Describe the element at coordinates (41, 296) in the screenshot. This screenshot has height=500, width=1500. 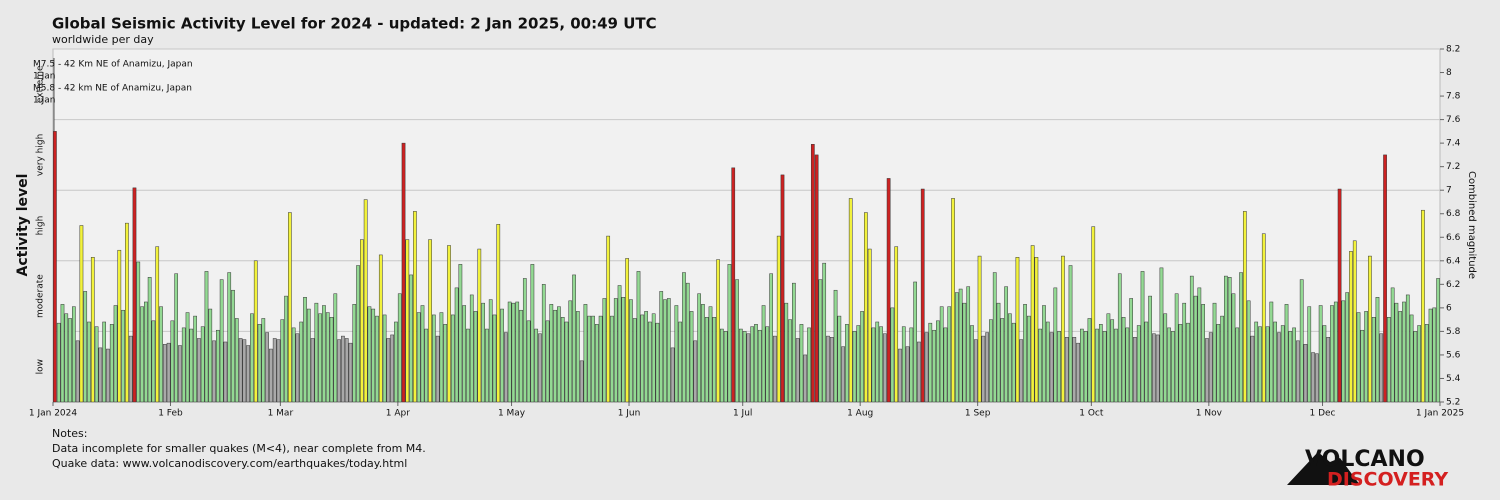
I see `level-label: moderate` at that location.